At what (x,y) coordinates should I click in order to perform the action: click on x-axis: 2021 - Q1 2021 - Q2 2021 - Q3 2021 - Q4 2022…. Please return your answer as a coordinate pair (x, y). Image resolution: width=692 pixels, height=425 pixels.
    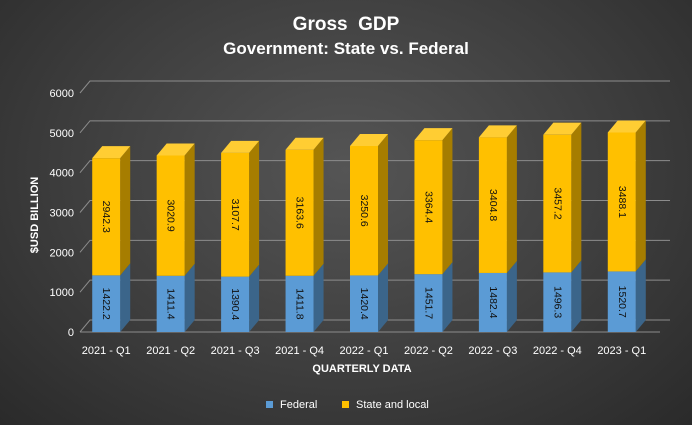
    Looking at the image, I should click on (364, 351).